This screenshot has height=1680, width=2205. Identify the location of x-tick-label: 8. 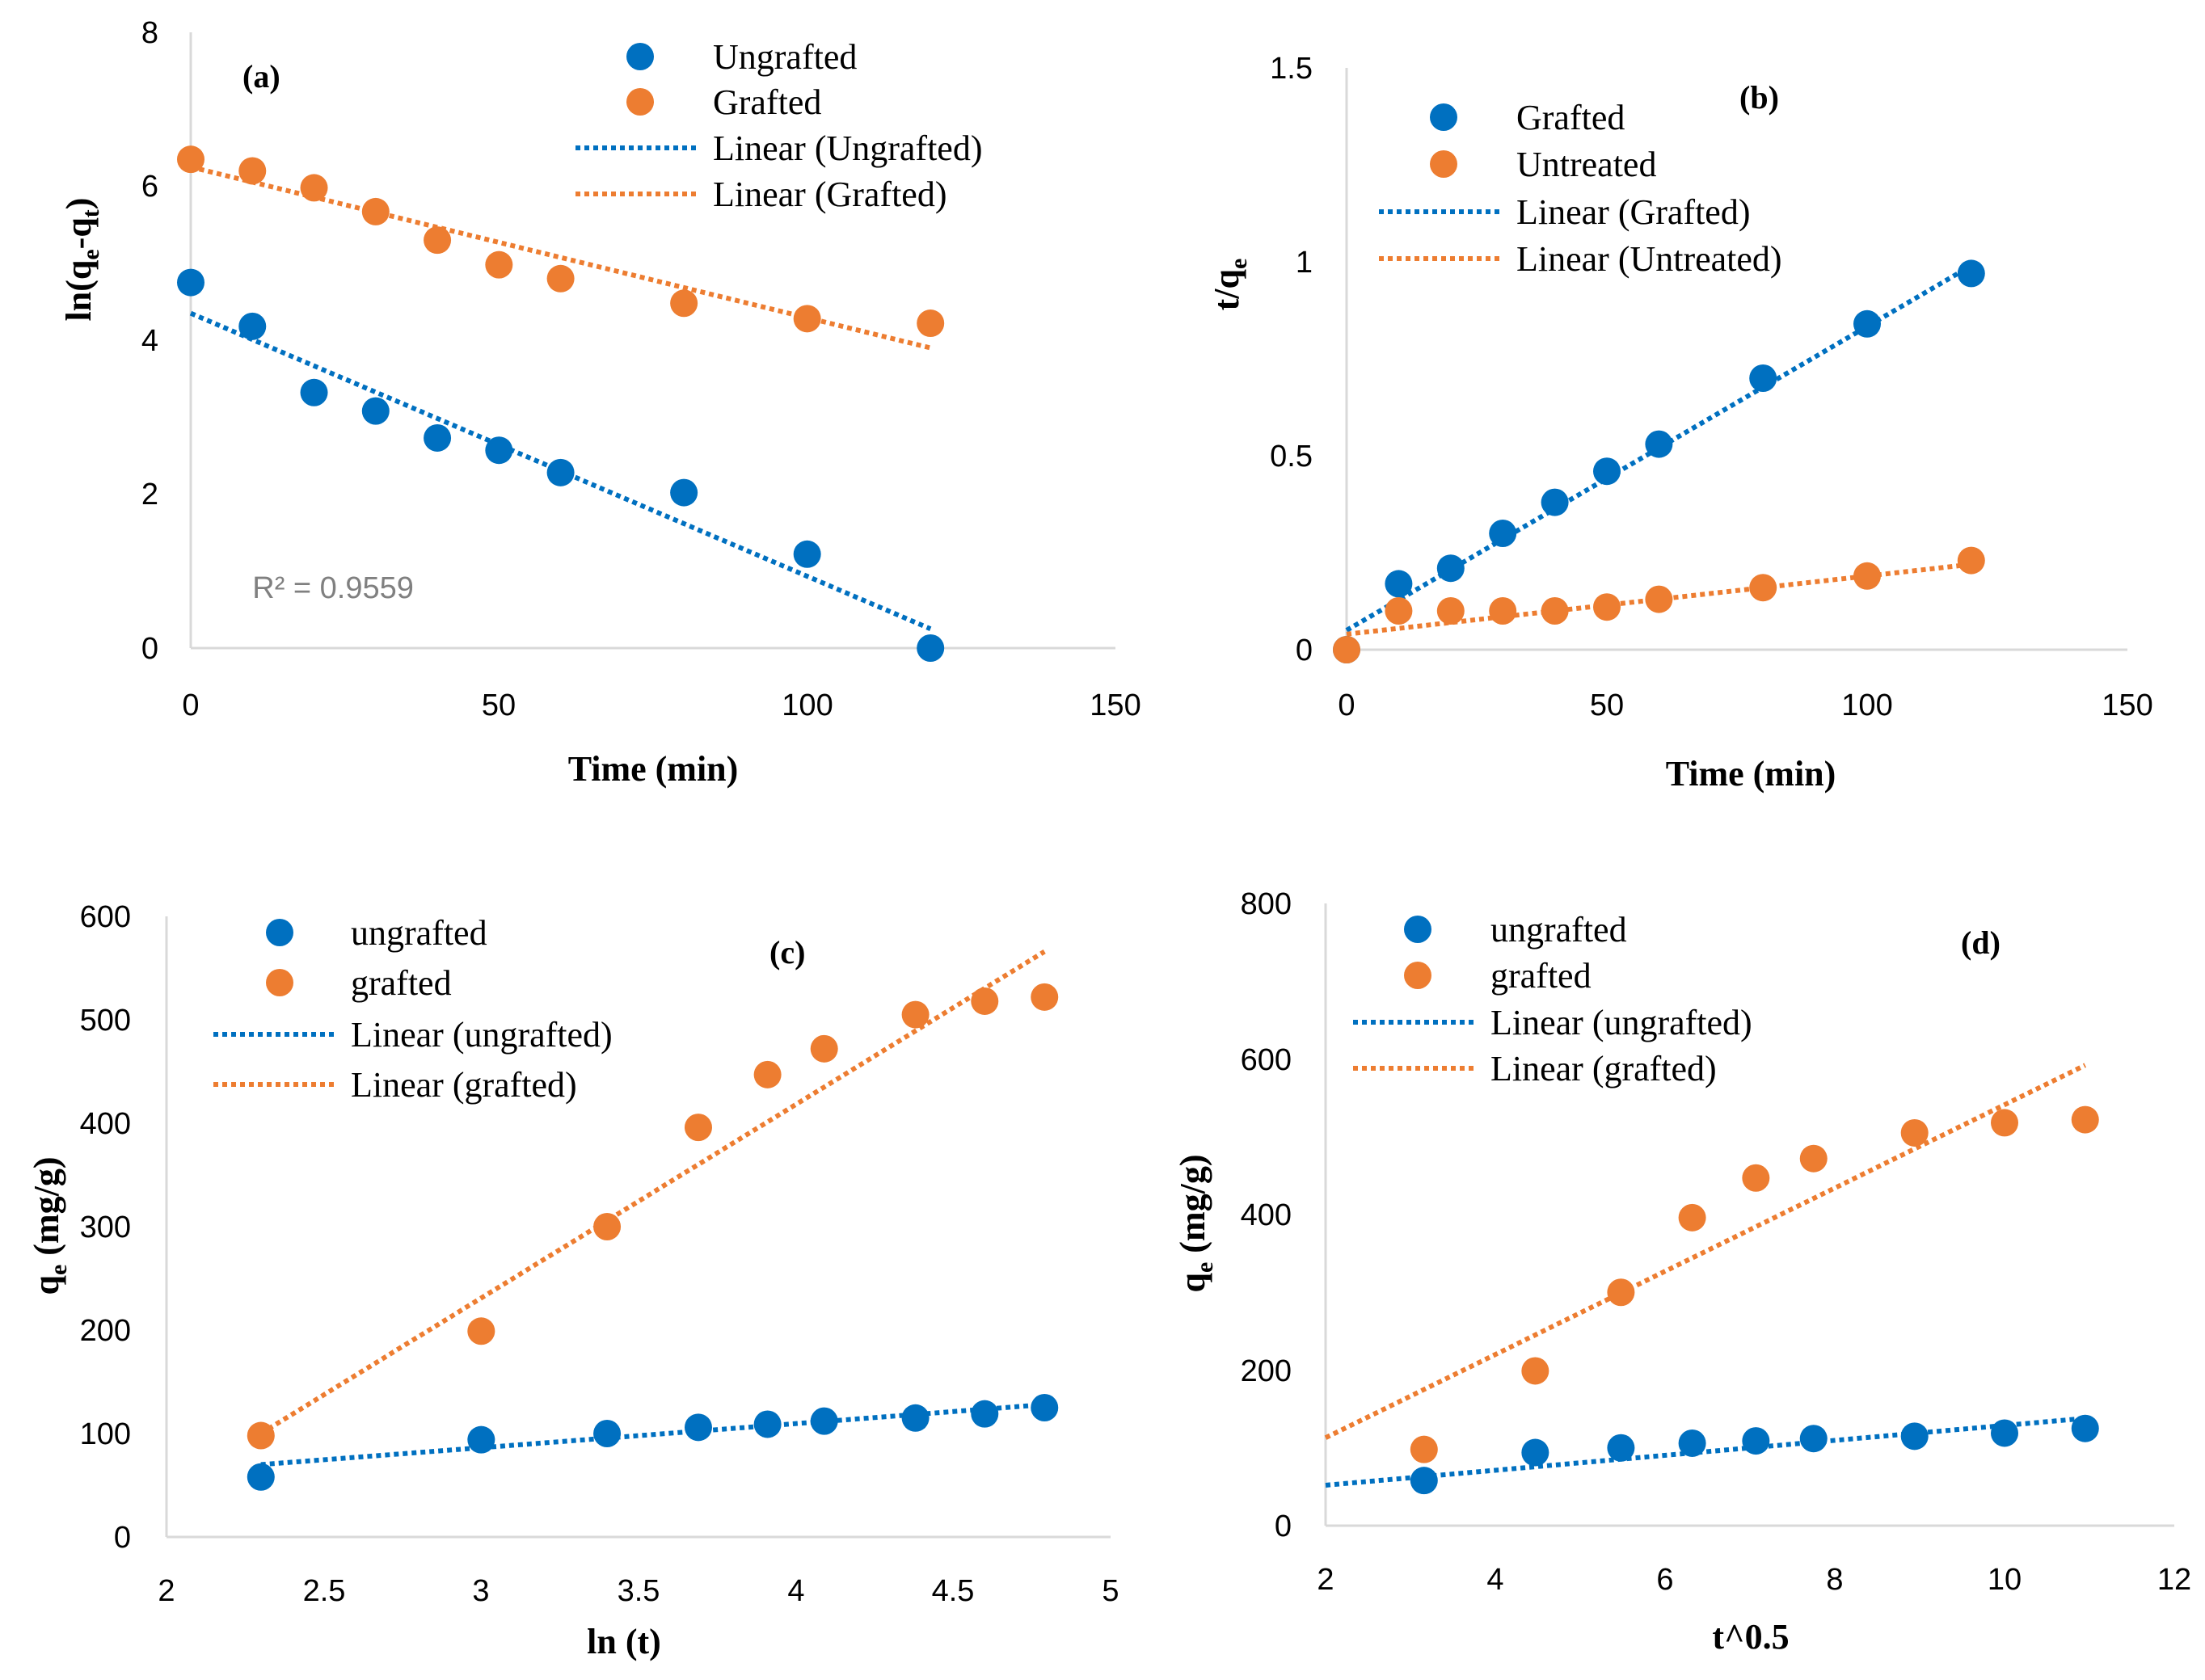
(1834, 1580).